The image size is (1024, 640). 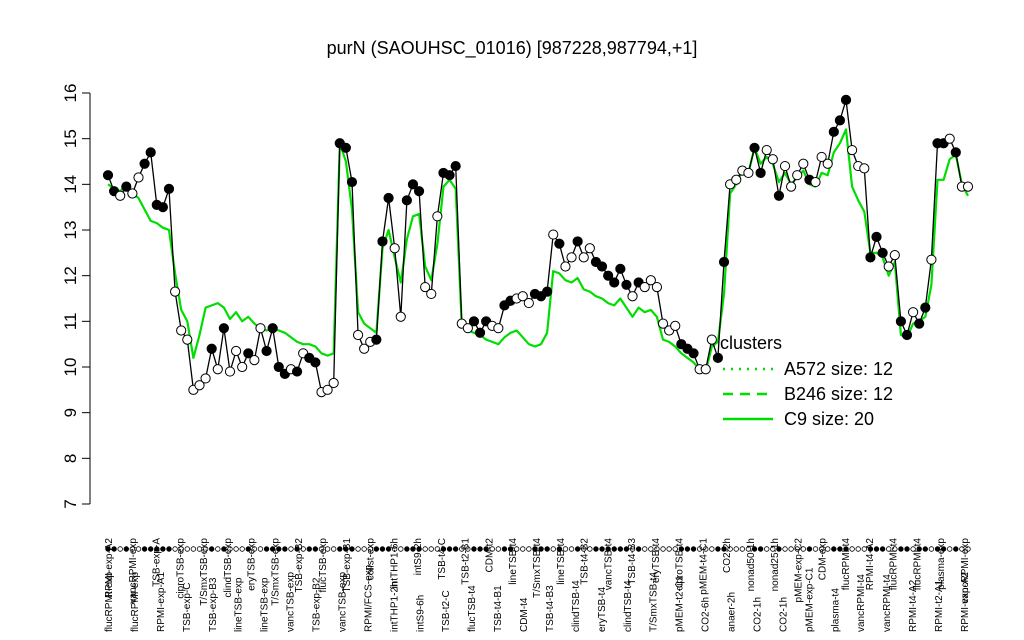 I want to click on x-tick-label-top-25: pMEM-t4-C1, so click(x=703, y=566).